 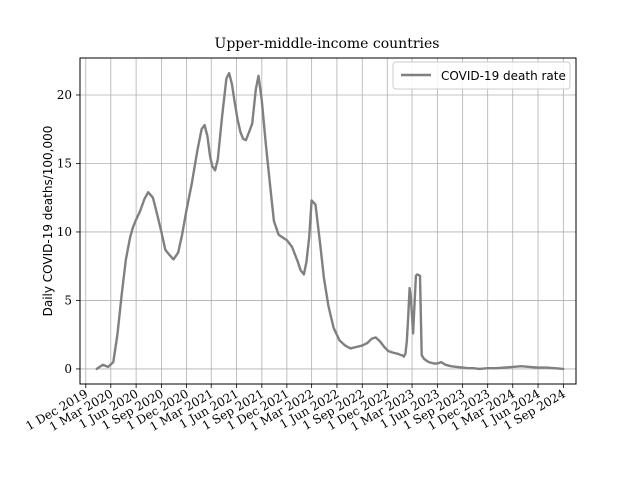 I want to click on y-axis-ticks: 0 5 10 15 20, so click(x=68, y=232).